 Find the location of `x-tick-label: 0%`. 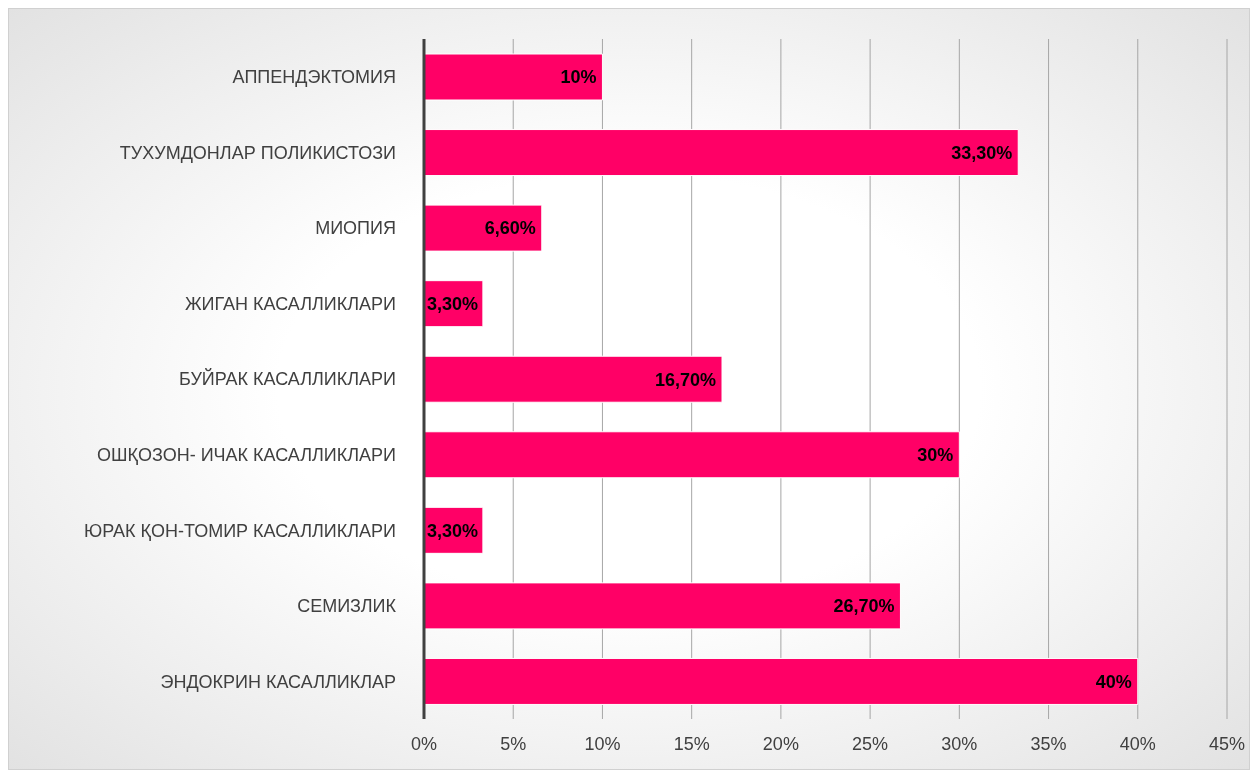

x-tick-label: 0% is located at coordinates (424, 743).